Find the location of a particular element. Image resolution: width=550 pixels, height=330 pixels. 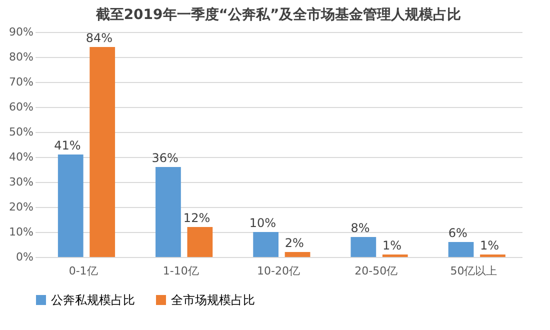

y-tick-label: 80% is located at coordinates (21, 57).